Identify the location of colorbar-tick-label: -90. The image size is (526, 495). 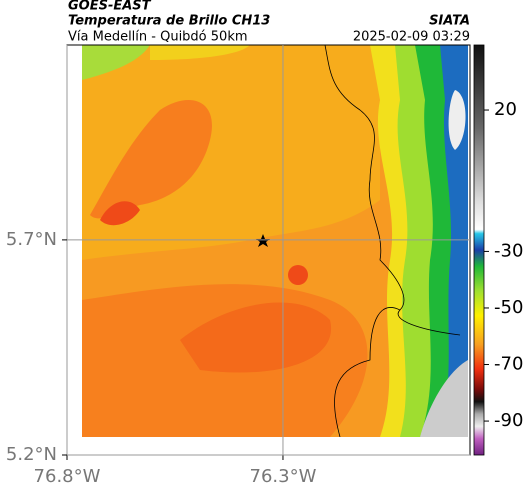
(508, 420).